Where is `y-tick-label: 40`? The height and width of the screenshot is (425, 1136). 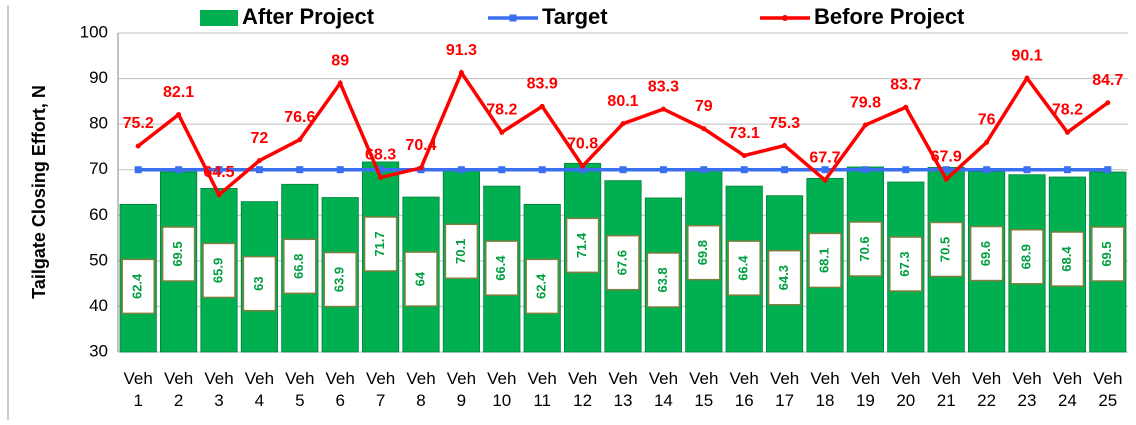 y-tick-label: 40 is located at coordinates (98, 305).